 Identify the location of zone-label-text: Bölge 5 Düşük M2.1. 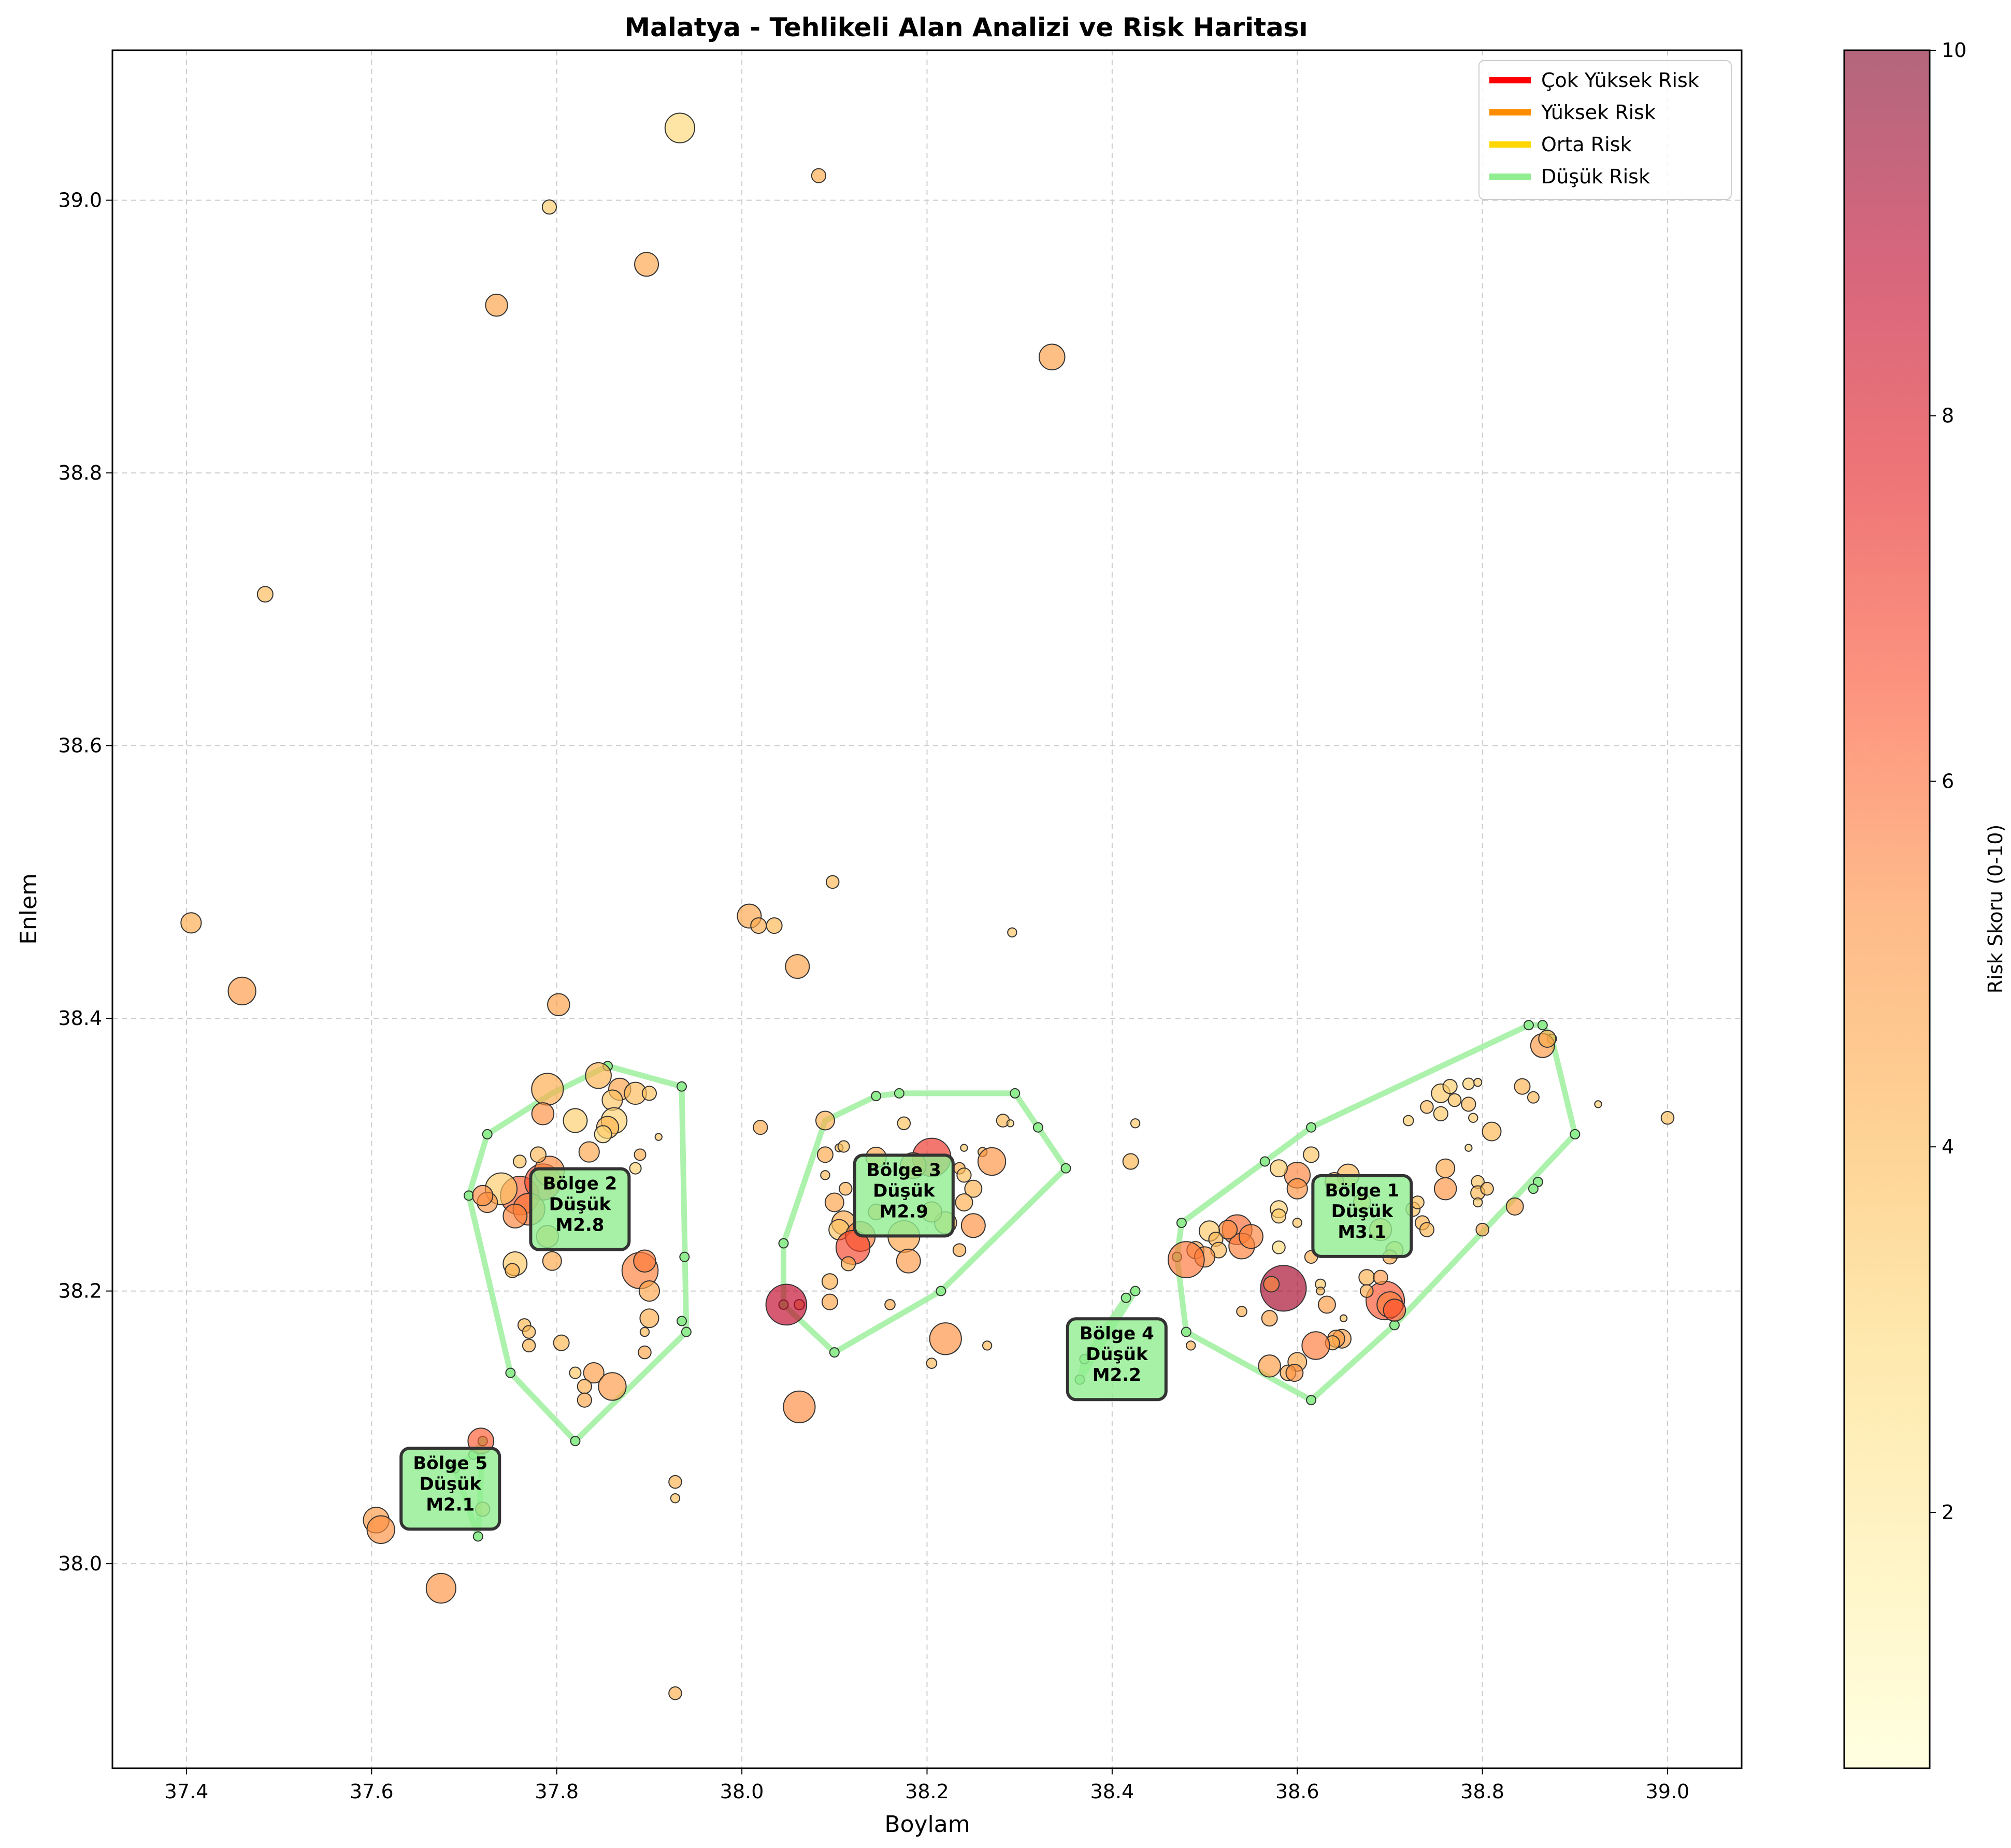
(450, 1484).